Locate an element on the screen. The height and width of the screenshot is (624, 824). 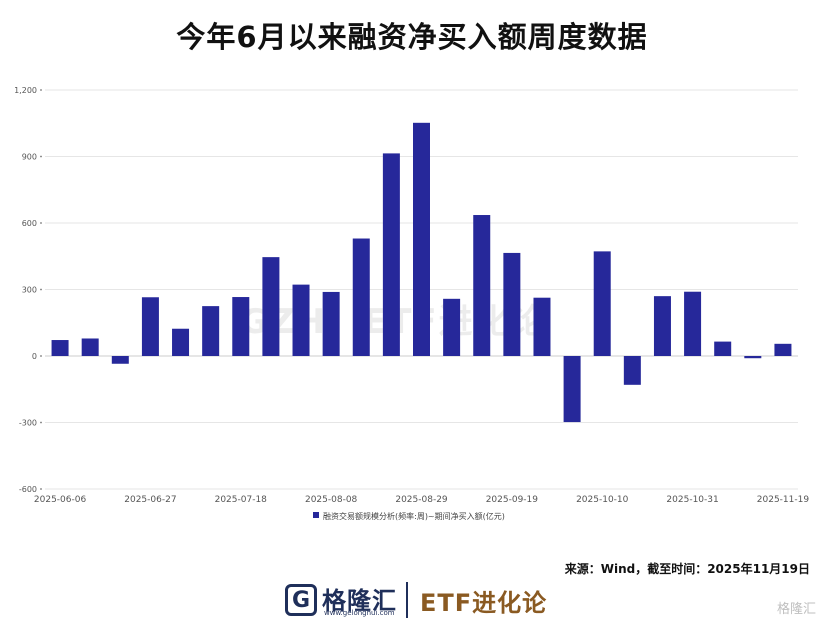
y-tick-label: -600 is located at coordinates (28, 489).